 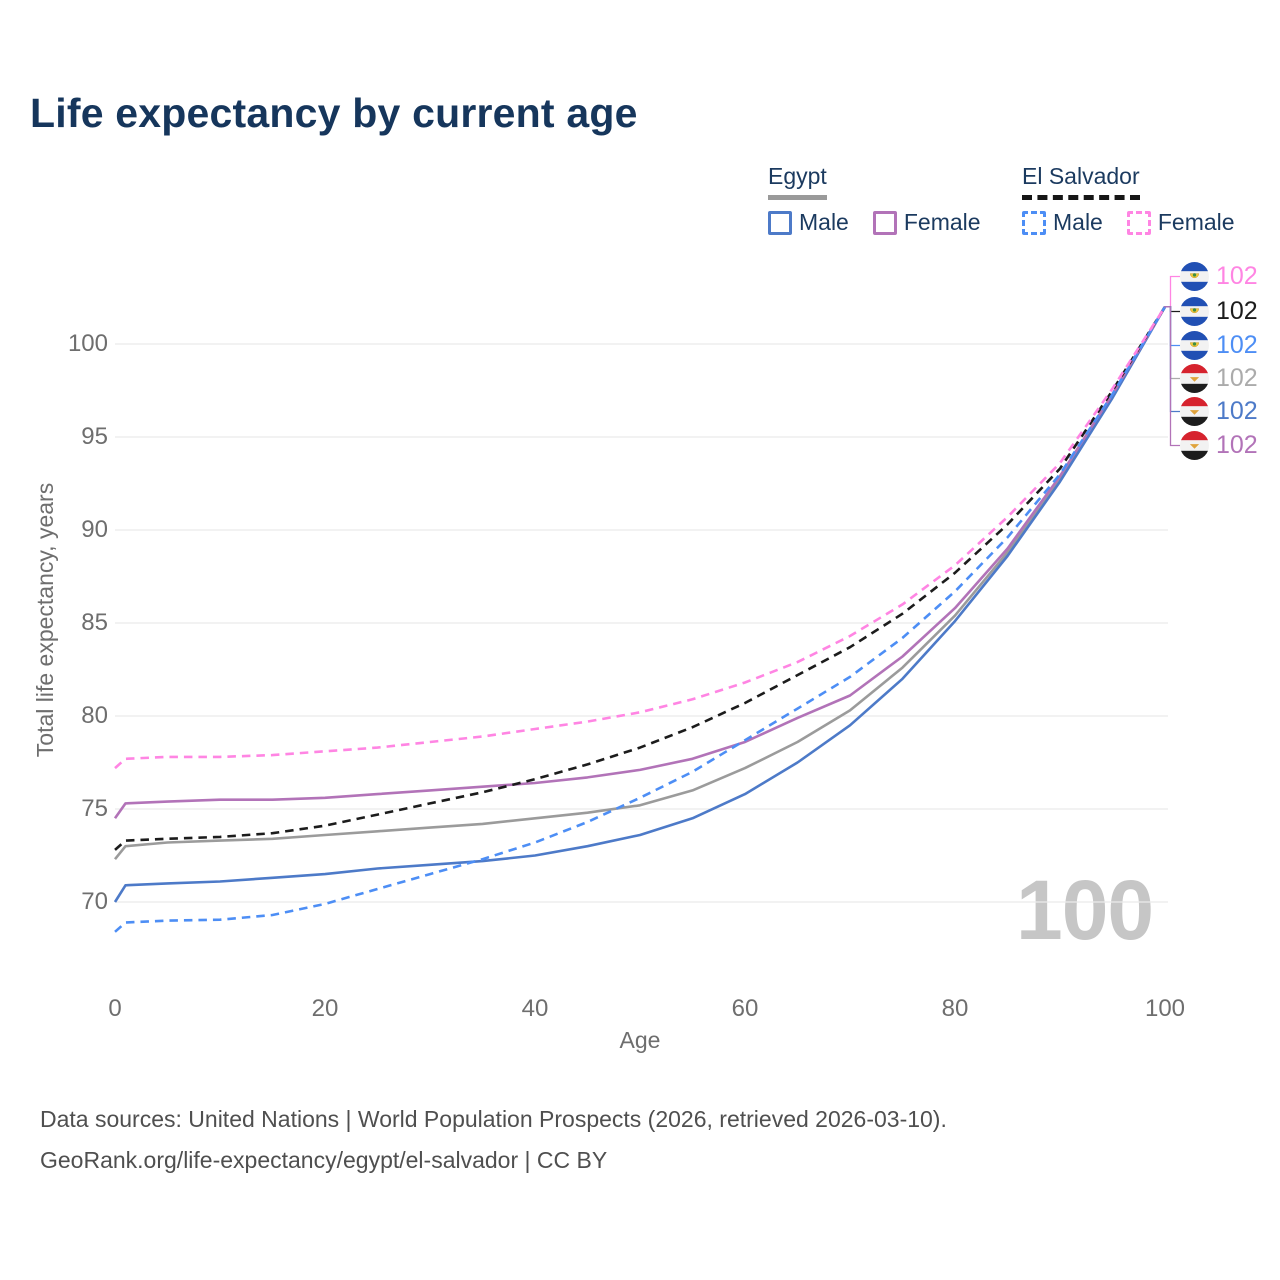 I want to click on egypt-male-swatch-icon, so click(x=780, y=222).